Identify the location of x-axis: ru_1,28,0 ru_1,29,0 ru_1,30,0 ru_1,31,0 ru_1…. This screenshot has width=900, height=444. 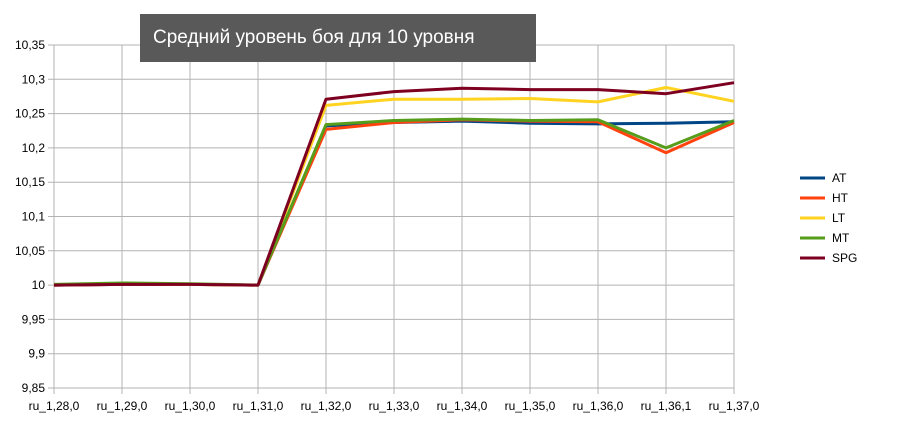
(394, 406).